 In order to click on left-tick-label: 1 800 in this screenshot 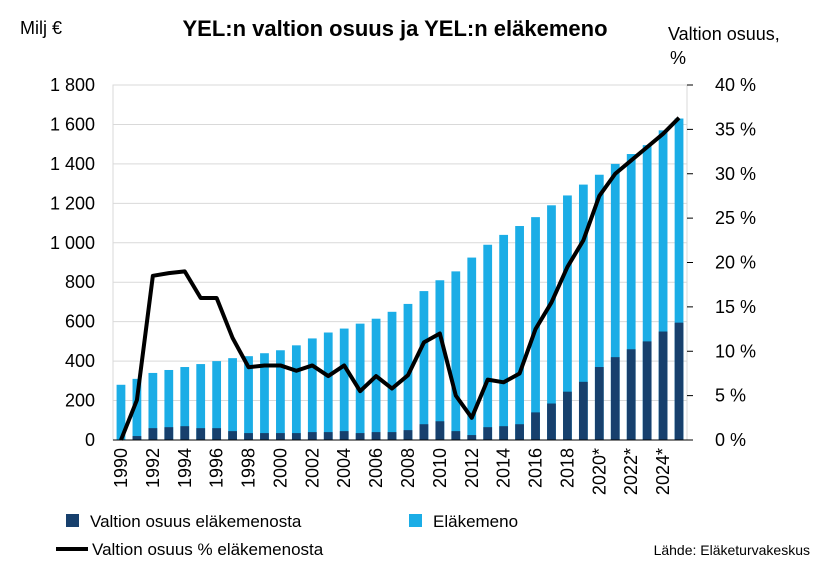, I will do `click(72, 85)`.